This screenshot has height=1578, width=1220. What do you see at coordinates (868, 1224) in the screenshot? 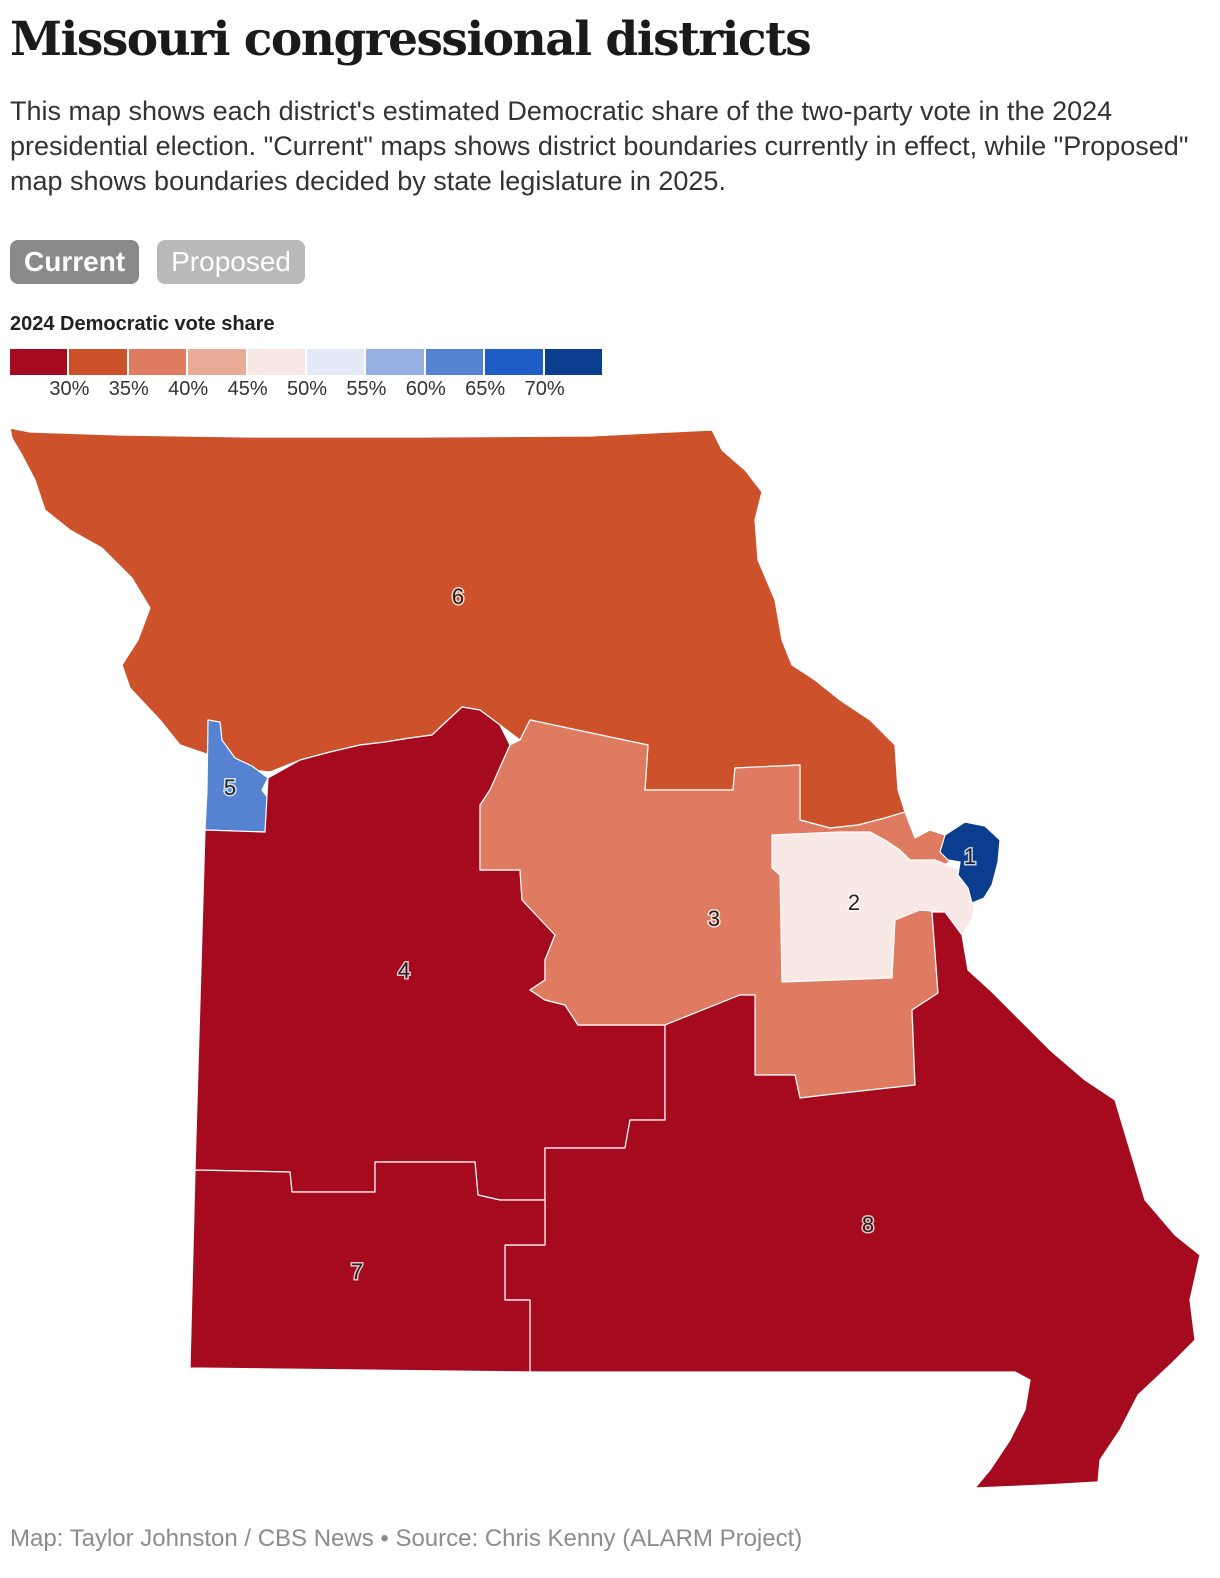
I see `district-label-8: 8` at bounding box center [868, 1224].